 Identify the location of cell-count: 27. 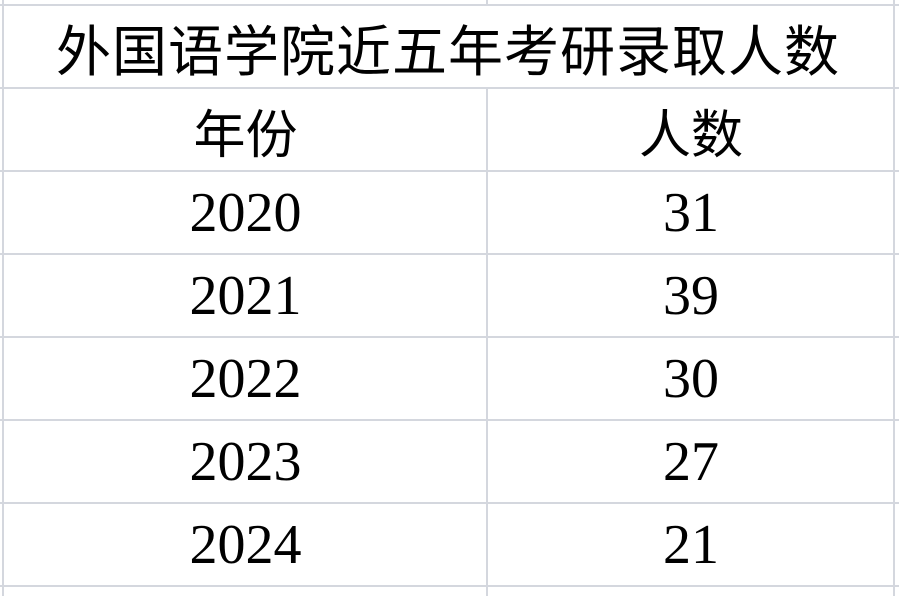
(691, 461).